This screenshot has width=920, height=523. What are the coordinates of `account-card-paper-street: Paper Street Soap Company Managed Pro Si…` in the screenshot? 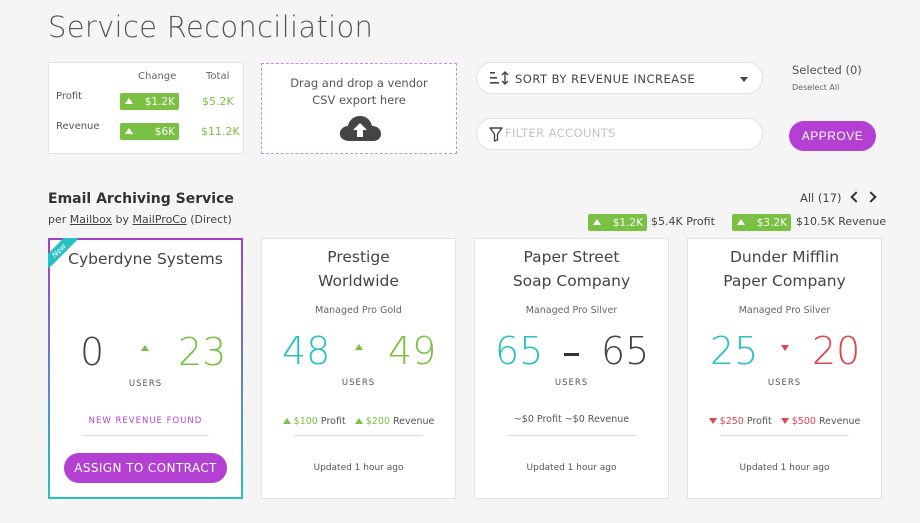 It's located at (571, 368).